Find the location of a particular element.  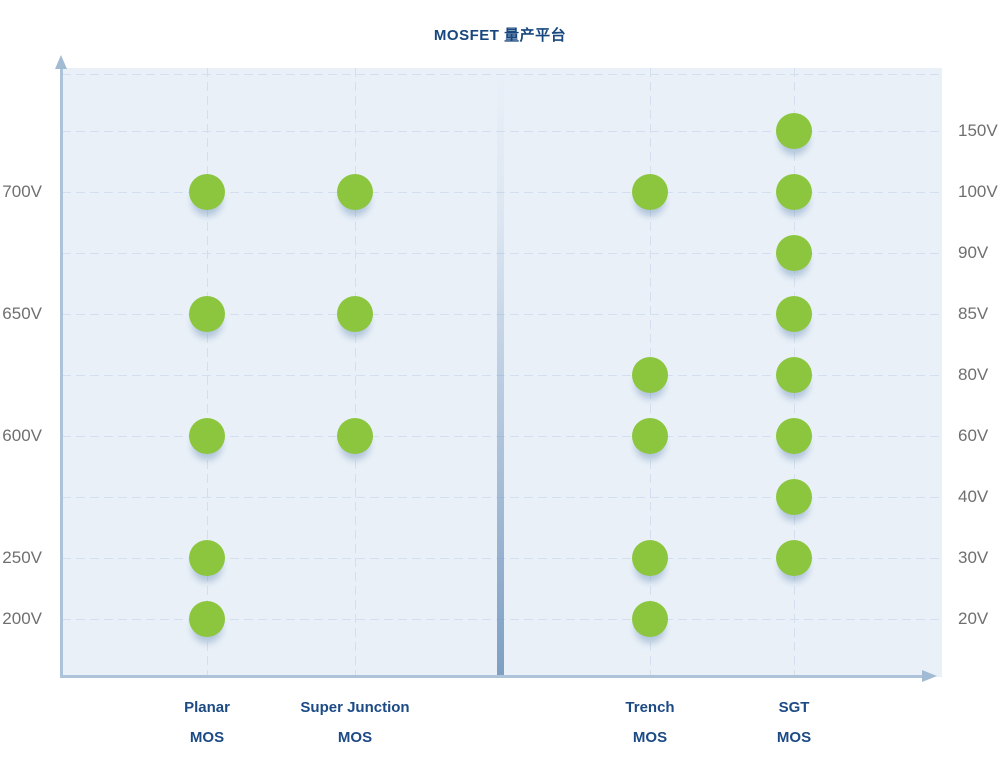

y-axis-arrow-icon is located at coordinates (61, 62).